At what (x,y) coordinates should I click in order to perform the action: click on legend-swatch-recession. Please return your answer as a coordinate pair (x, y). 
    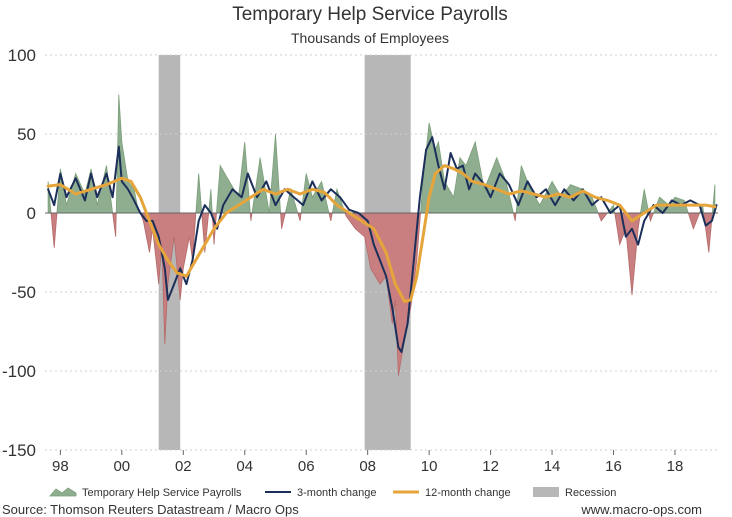
    Looking at the image, I should click on (546, 492).